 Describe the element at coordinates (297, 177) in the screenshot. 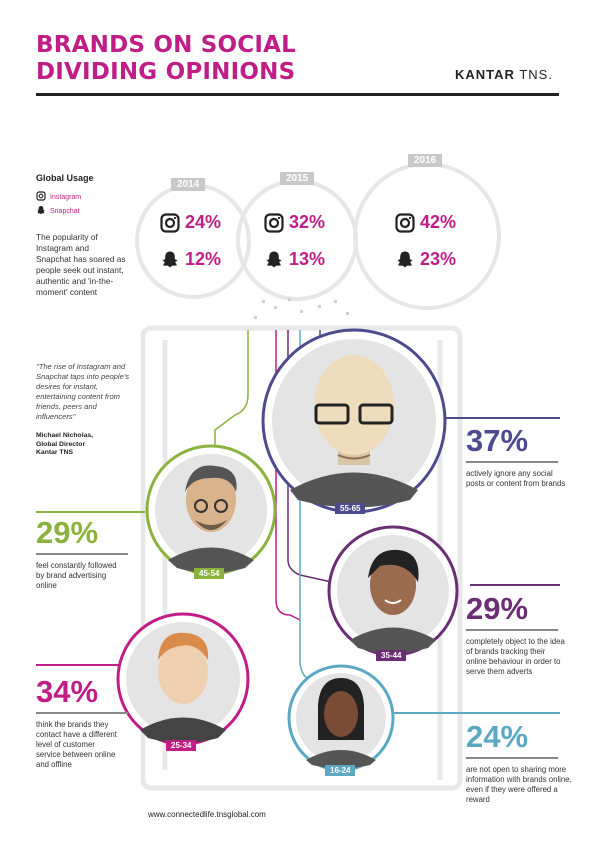

I see `year-label-2015: 2015` at that location.